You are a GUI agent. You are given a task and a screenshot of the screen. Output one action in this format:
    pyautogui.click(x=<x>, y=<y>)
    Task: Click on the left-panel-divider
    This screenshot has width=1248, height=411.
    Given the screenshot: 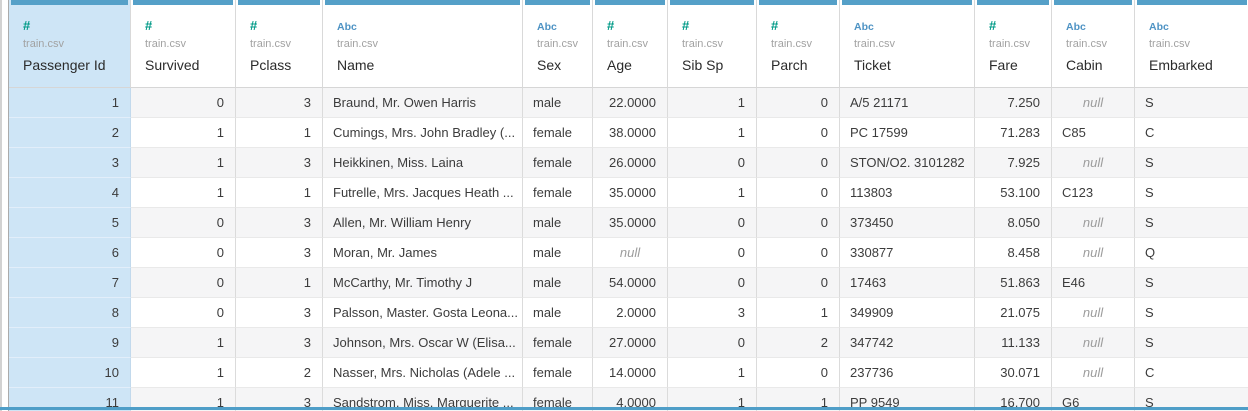 What is the action you would take?
    pyautogui.click(x=1, y=205)
    